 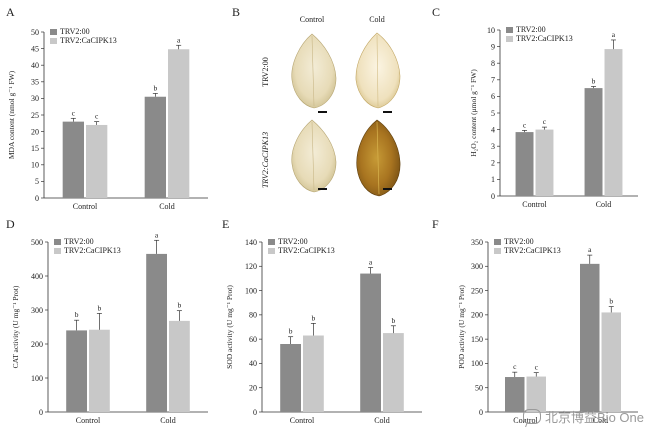 I want to click on y-tick-label: 500, so click(x=37, y=242).